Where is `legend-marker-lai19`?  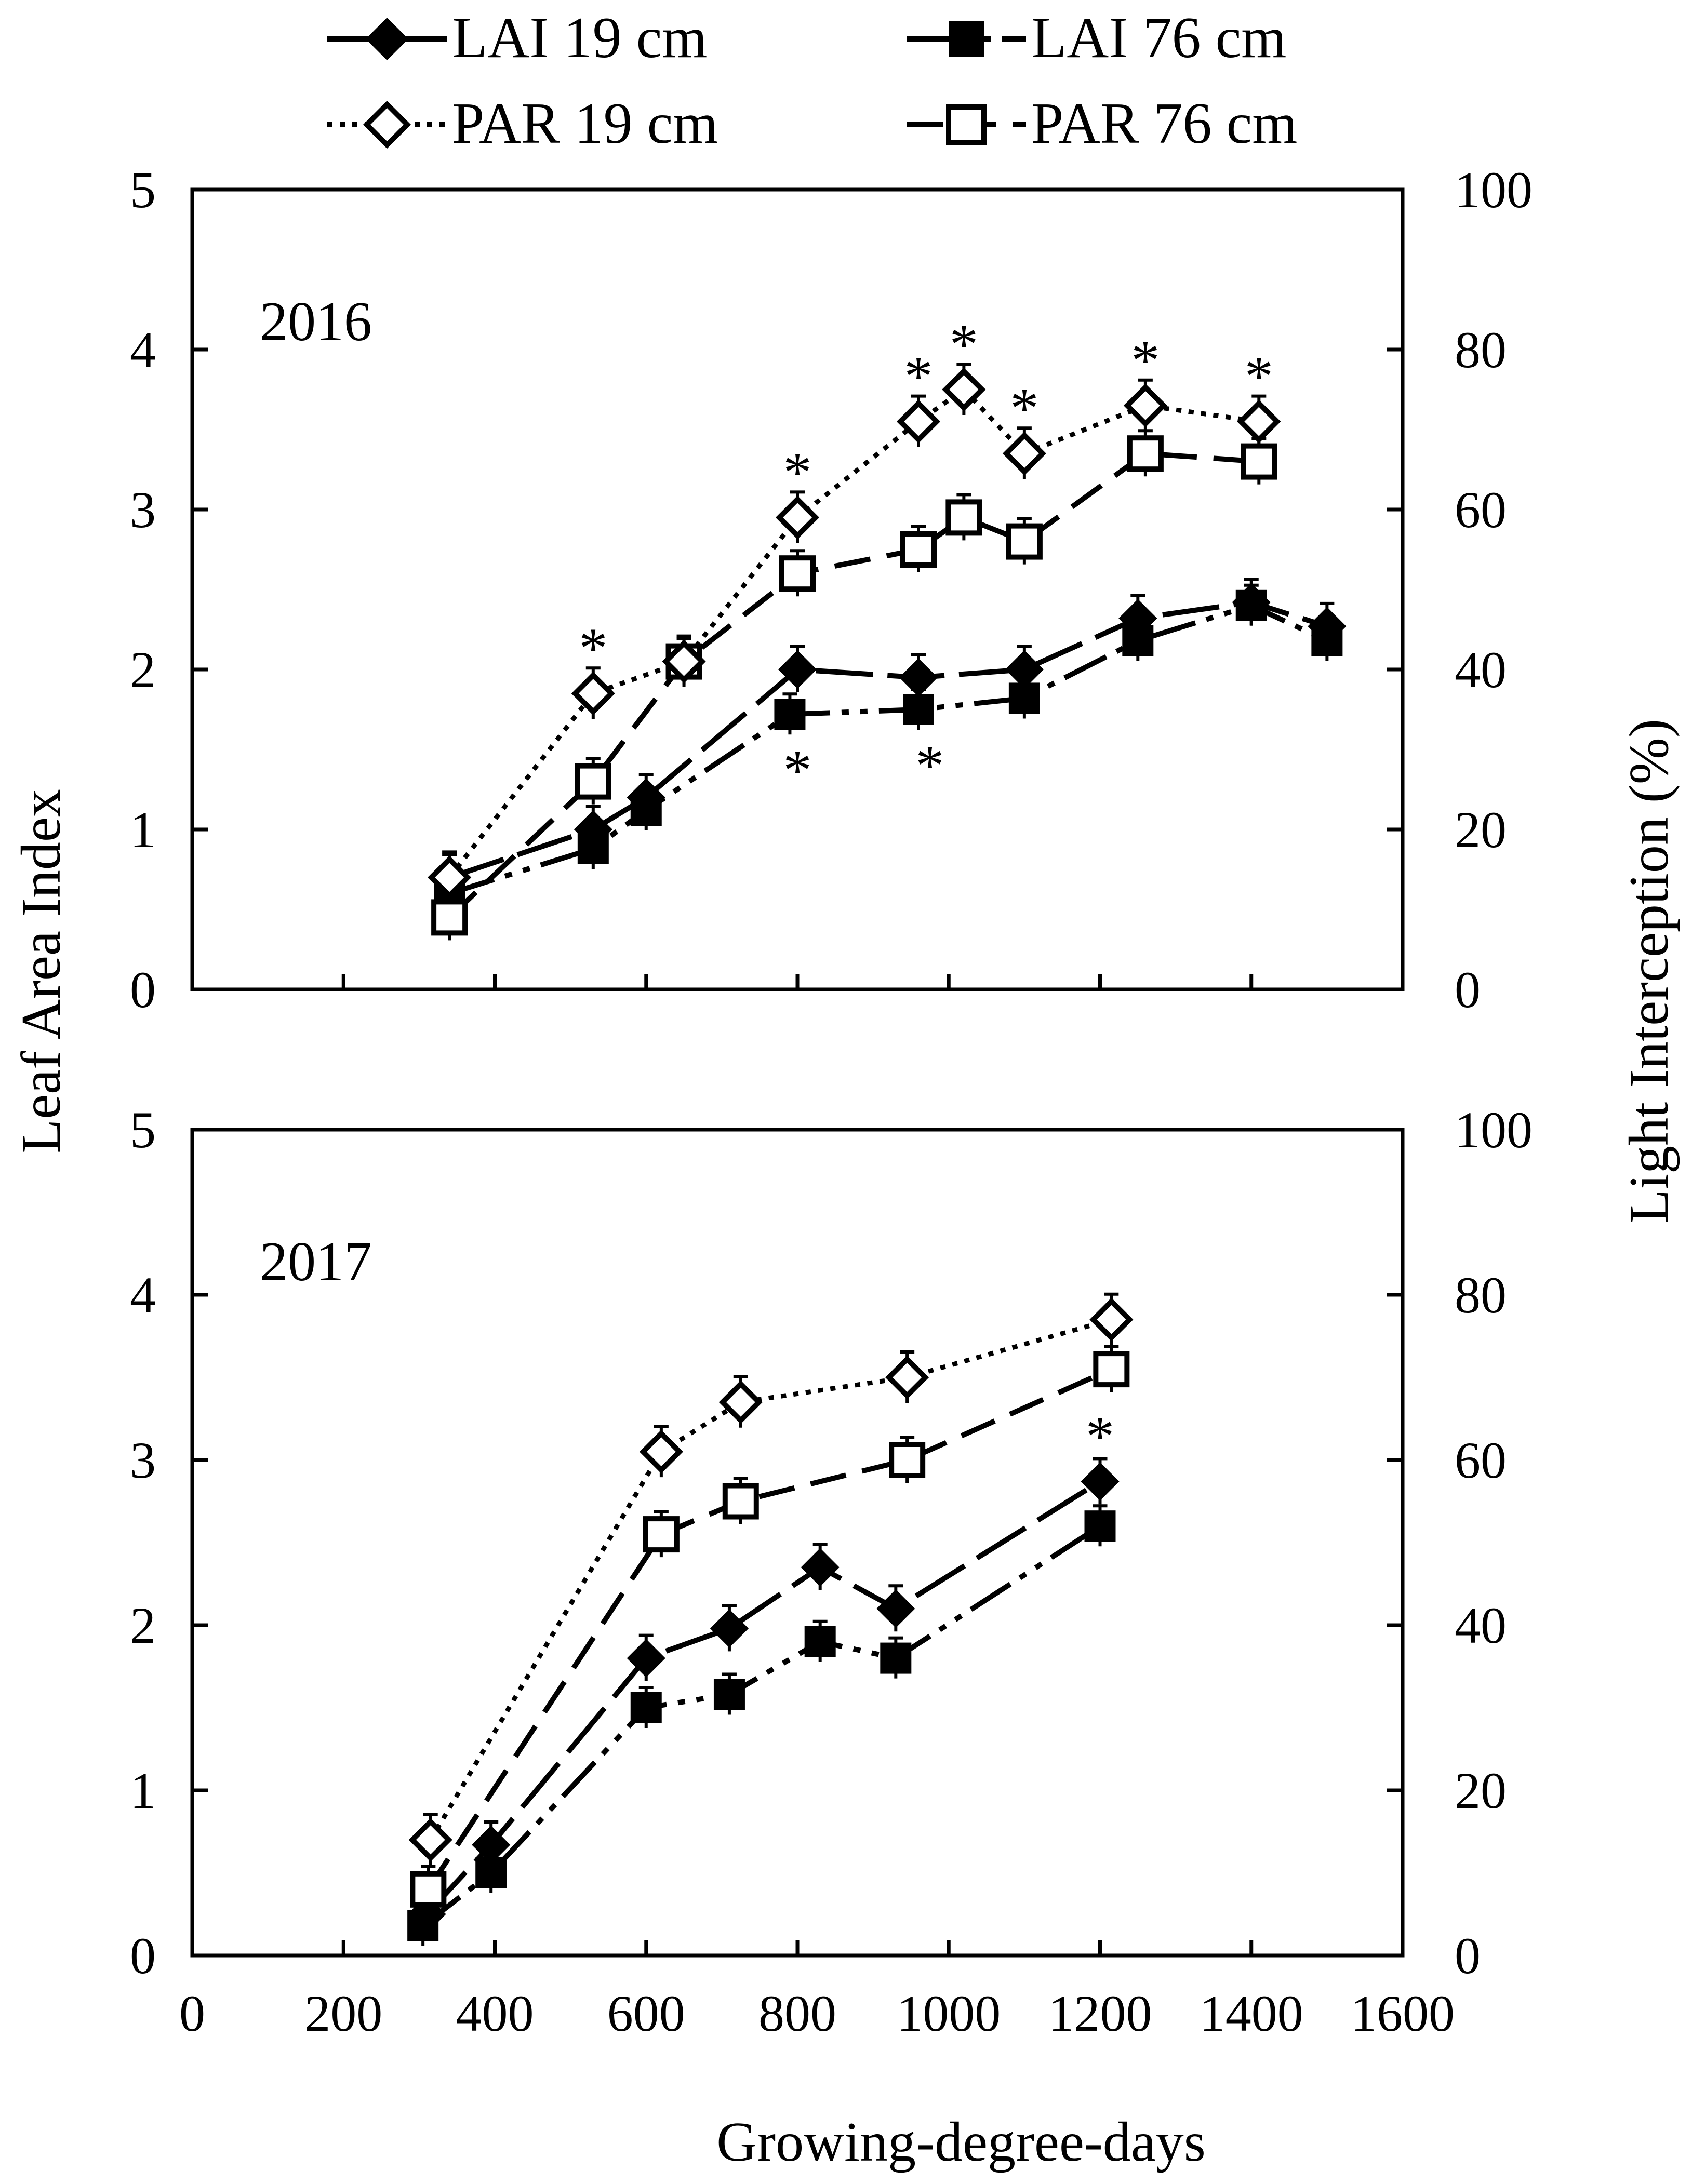 legend-marker-lai19 is located at coordinates (387, 39).